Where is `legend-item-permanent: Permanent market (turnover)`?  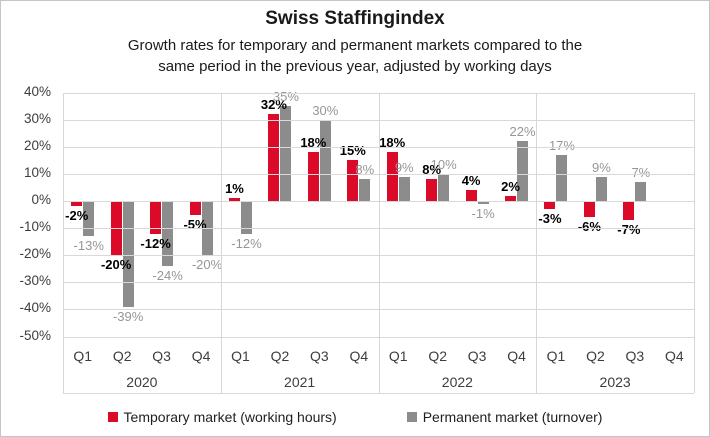 legend-item-permanent: Permanent market (turnover) is located at coordinates (504, 417).